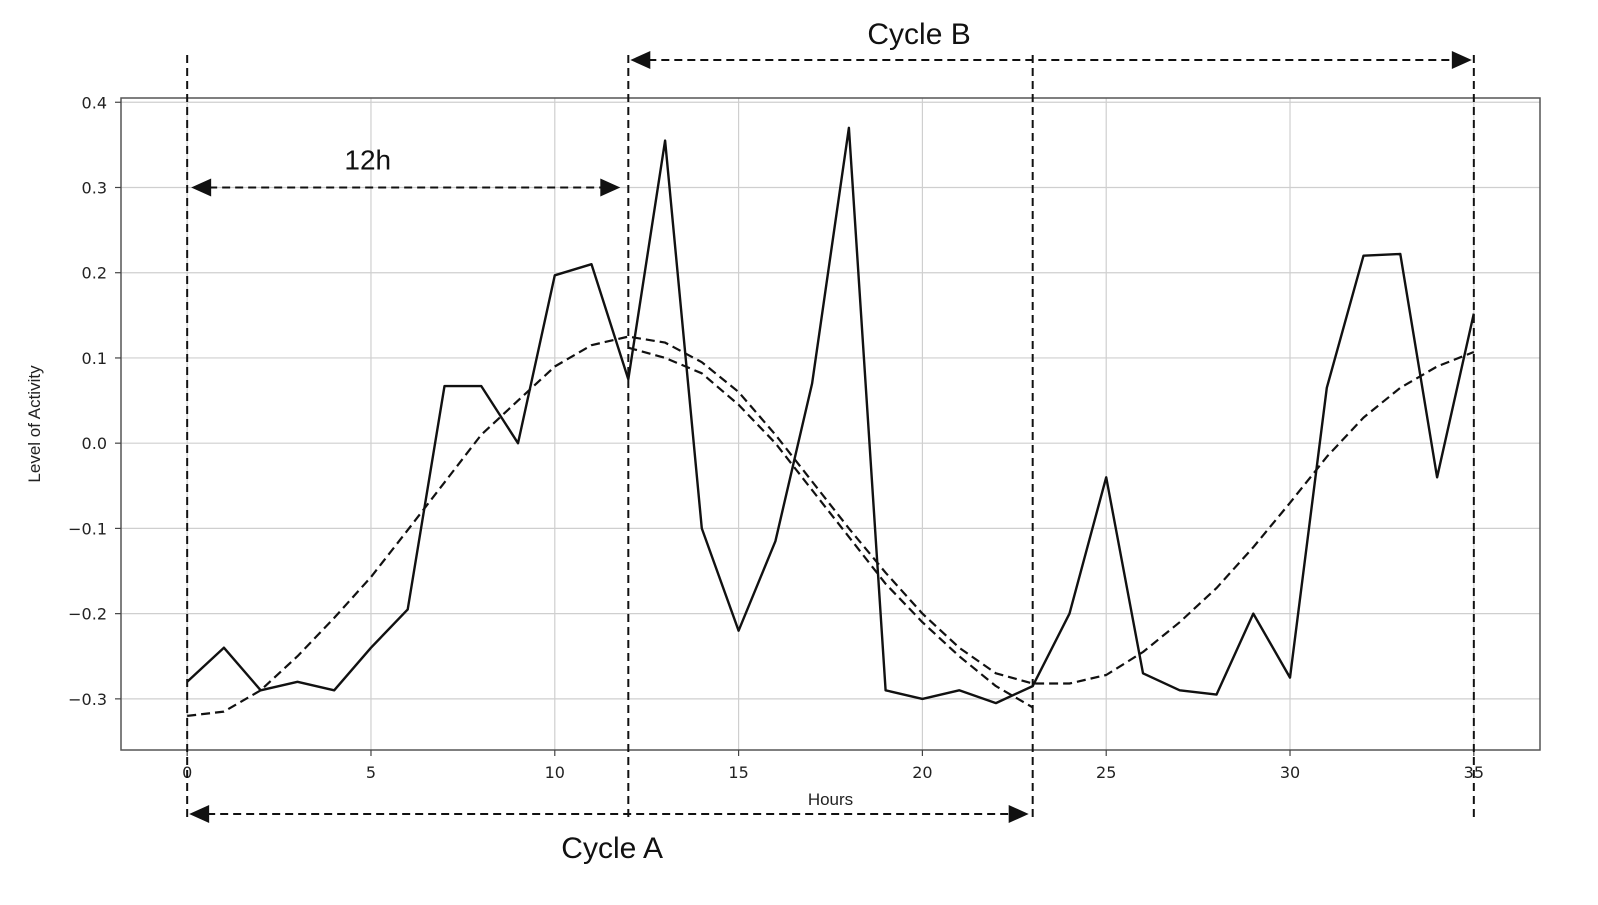 This screenshot has width=1598, height=905. What do you see at coordinates (1106, 772) in the screenshot?
I see `x-tick-label: 25` at bounding box center [1106, 772].